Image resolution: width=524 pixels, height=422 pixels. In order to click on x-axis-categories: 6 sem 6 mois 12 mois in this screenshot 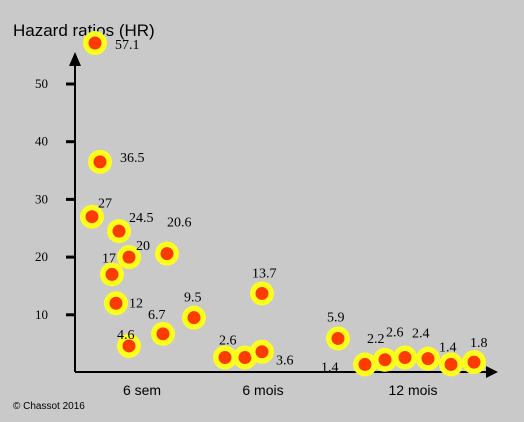, I will do `click(280, 390)`.